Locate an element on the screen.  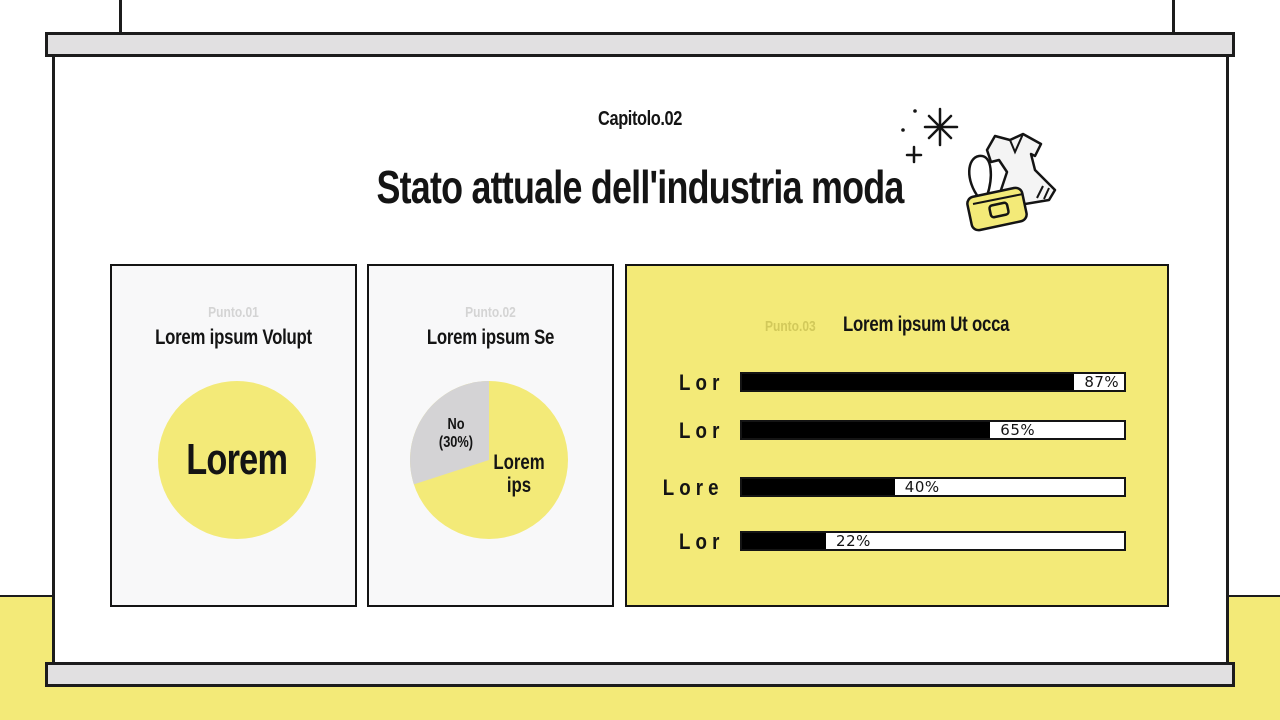
screen-rod-top is located at coordinates (640, 44).